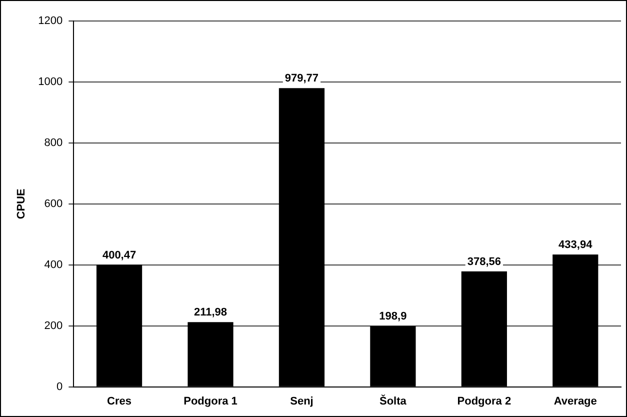 The image size is (627, 417). Describe the element at coordinates (119, 255) in the screenshot. I see `data-label: 400,47` at that location.